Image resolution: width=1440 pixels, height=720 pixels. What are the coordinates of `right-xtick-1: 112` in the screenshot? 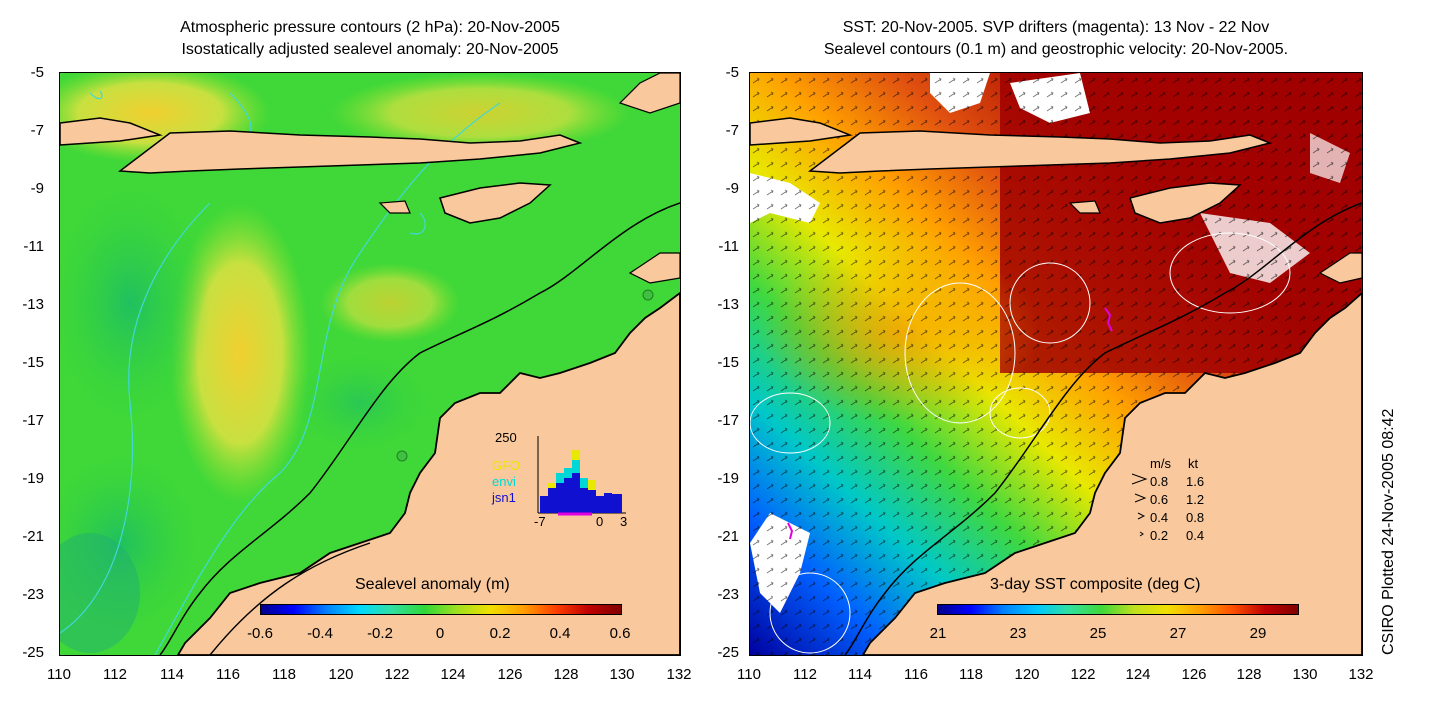 It's located at (805, 674).